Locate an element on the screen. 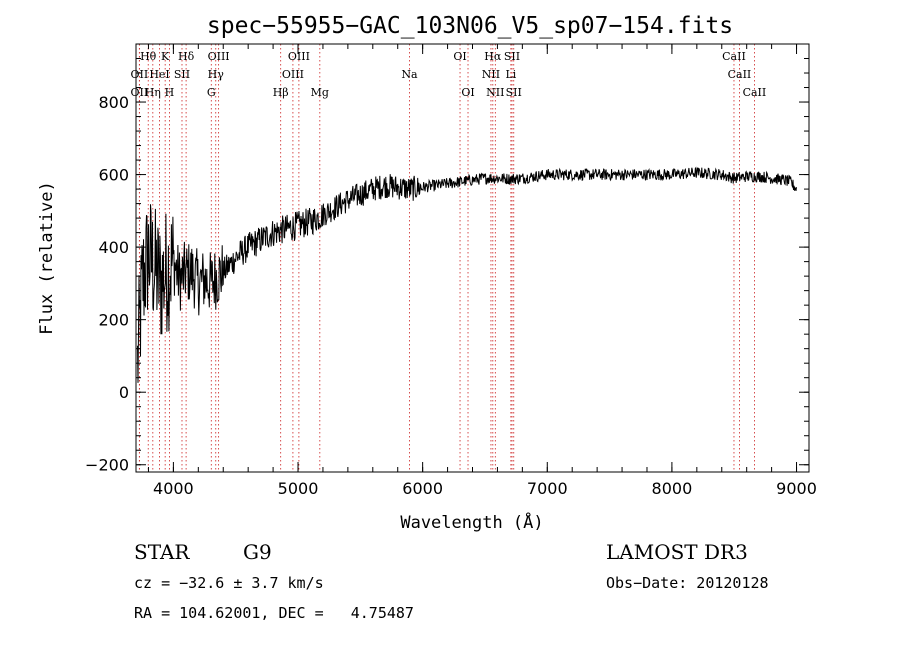 This screenshot has width=900, height=649. emission-line-label: Hη is located at coordinates (153, 92).